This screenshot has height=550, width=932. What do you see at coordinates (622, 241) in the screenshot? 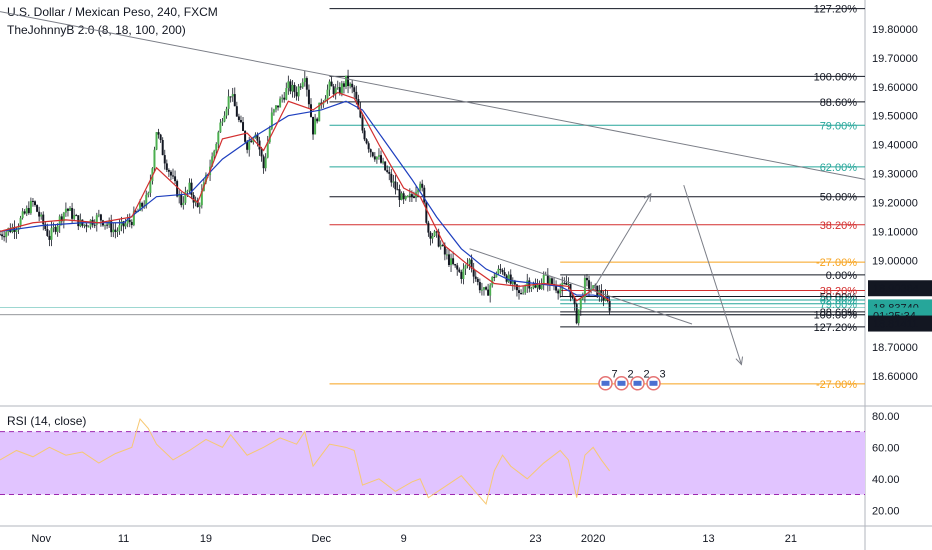
I see `projection-arrow-up` at bounding box center [622, 241].